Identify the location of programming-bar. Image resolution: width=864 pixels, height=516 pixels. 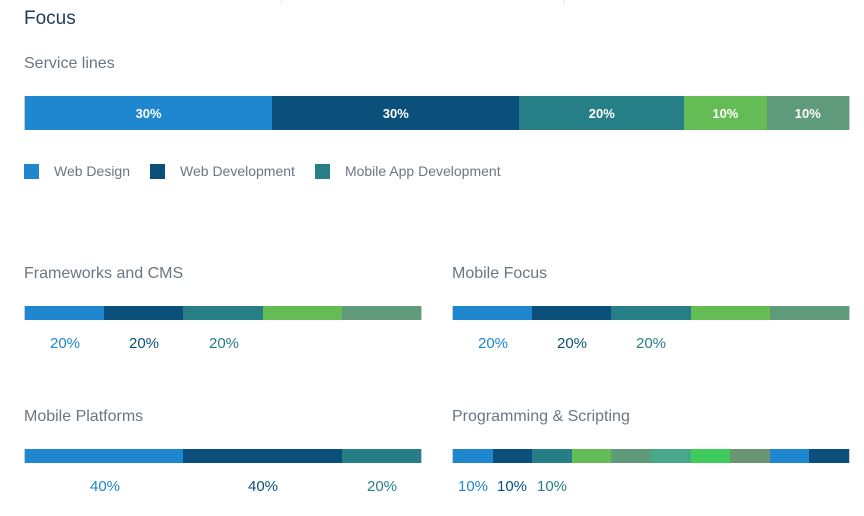
(651, 456).